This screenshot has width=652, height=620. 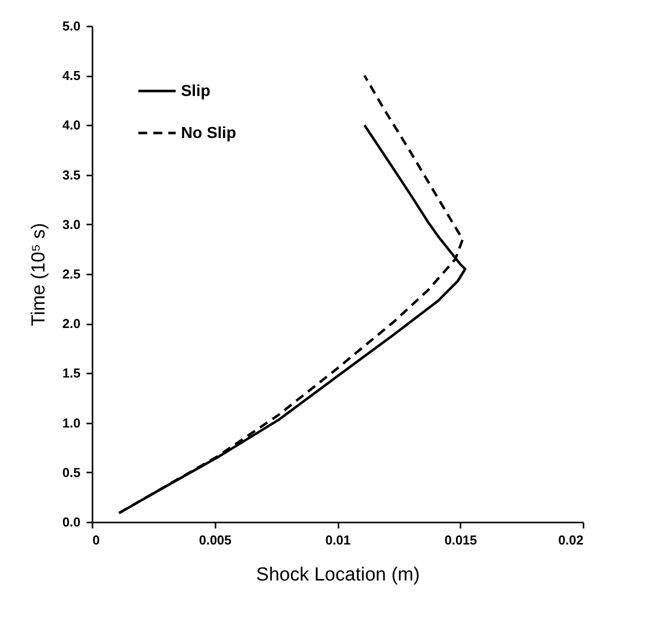 What do you see at coordinates (71, 224) in the screenshot?
I see `y-tick-label: 3.0` at bounding box center [71, 224].